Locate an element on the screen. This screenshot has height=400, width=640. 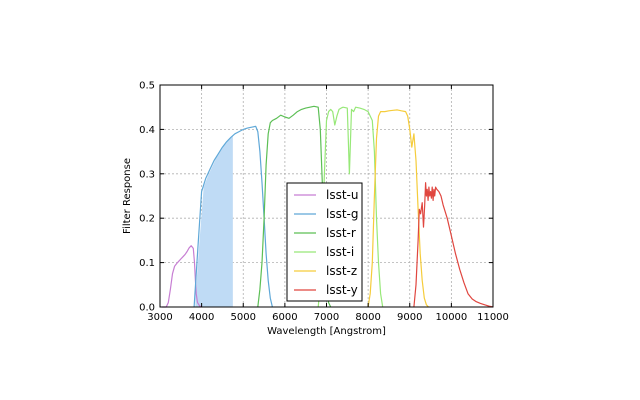
x-tick-label: 3000 is located at coordinates (159, 317).